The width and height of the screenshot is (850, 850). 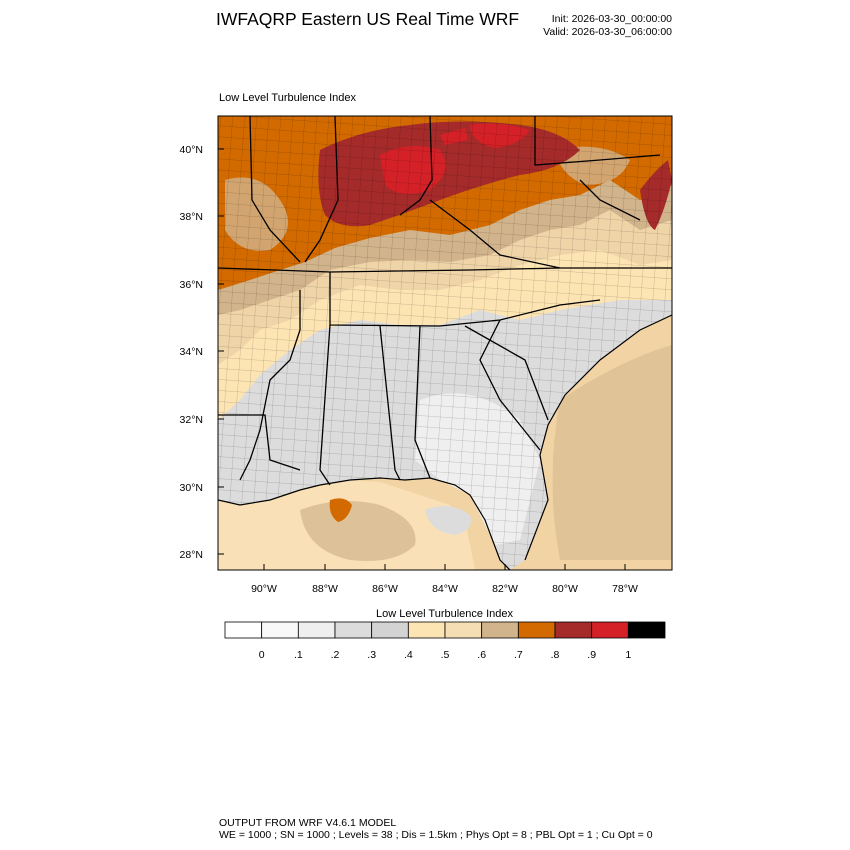 What do you see at coordinates (611, 19) in the screenshot?
I see `init-time: Init: 2026-03-30_00:00:00` at bounding box center [611, 19].